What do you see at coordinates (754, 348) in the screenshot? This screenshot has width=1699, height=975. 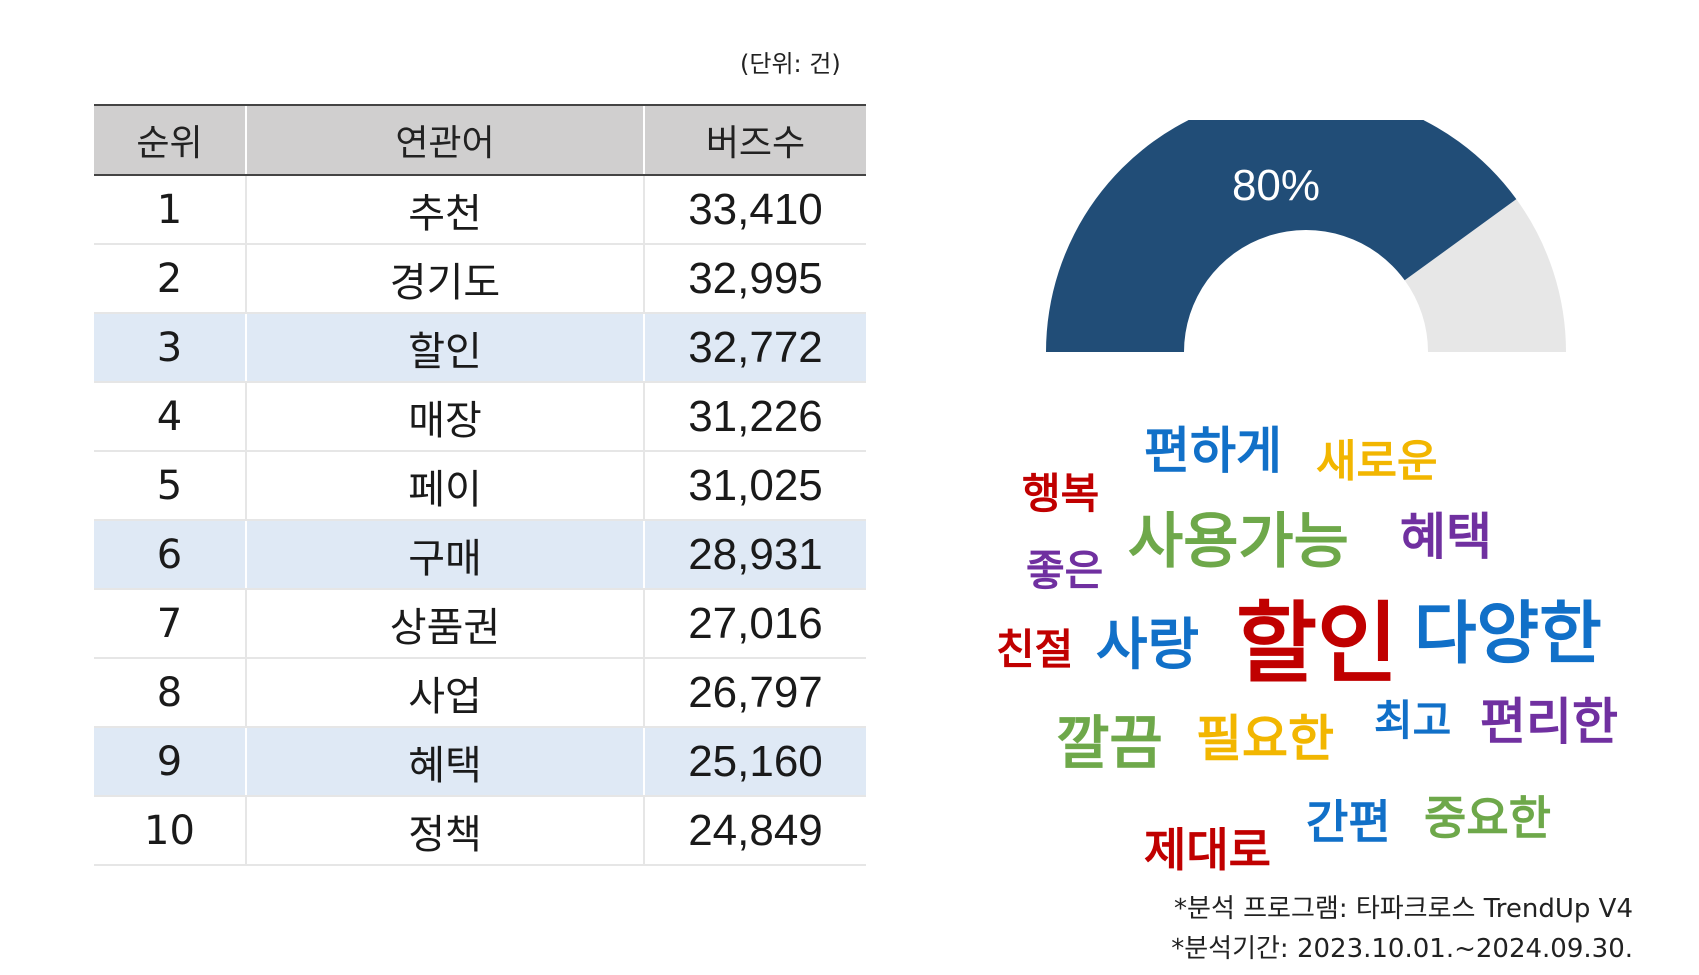 I see `buzz-cell: 32,772` at bounding box center [754, 348].